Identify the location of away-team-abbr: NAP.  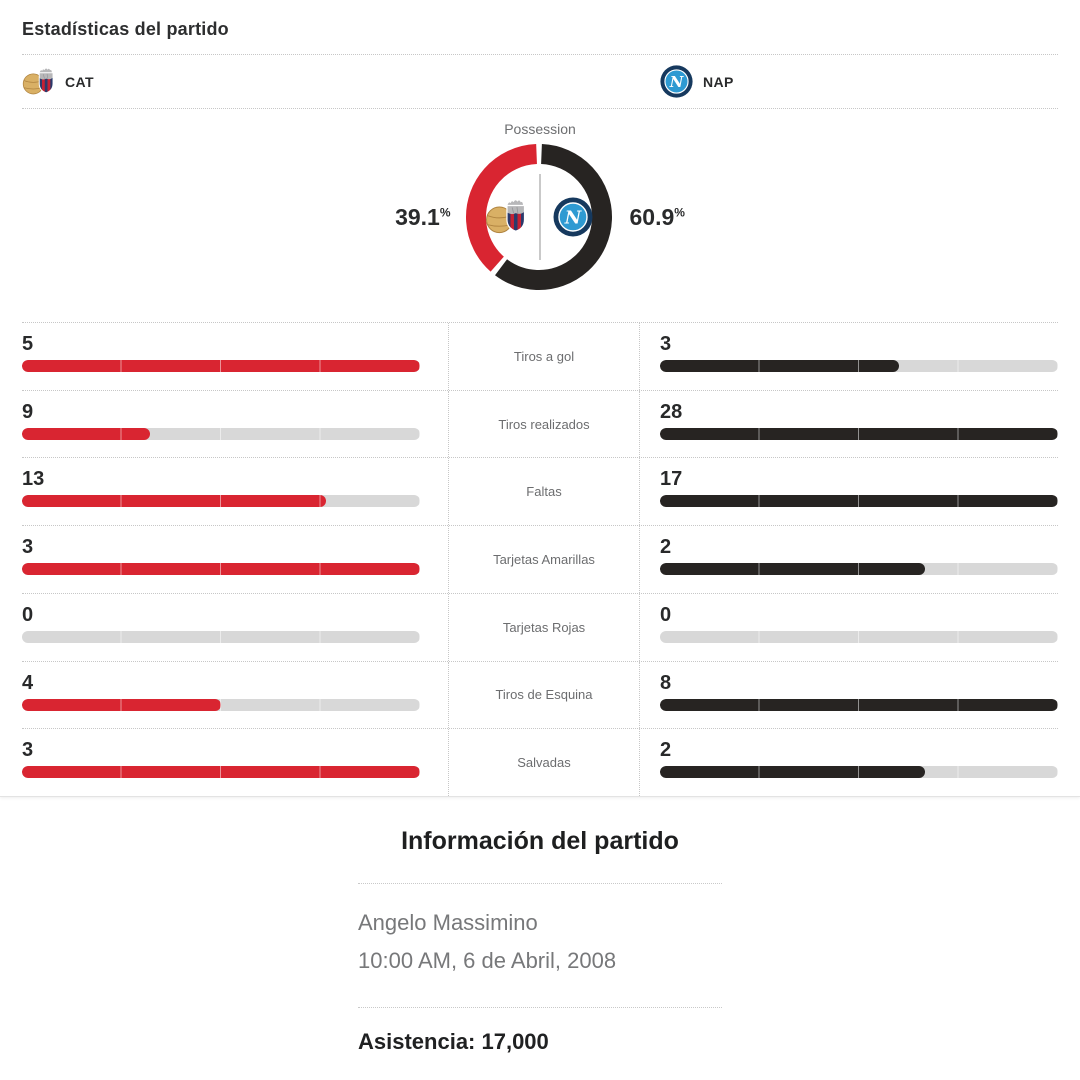
(718, 81).